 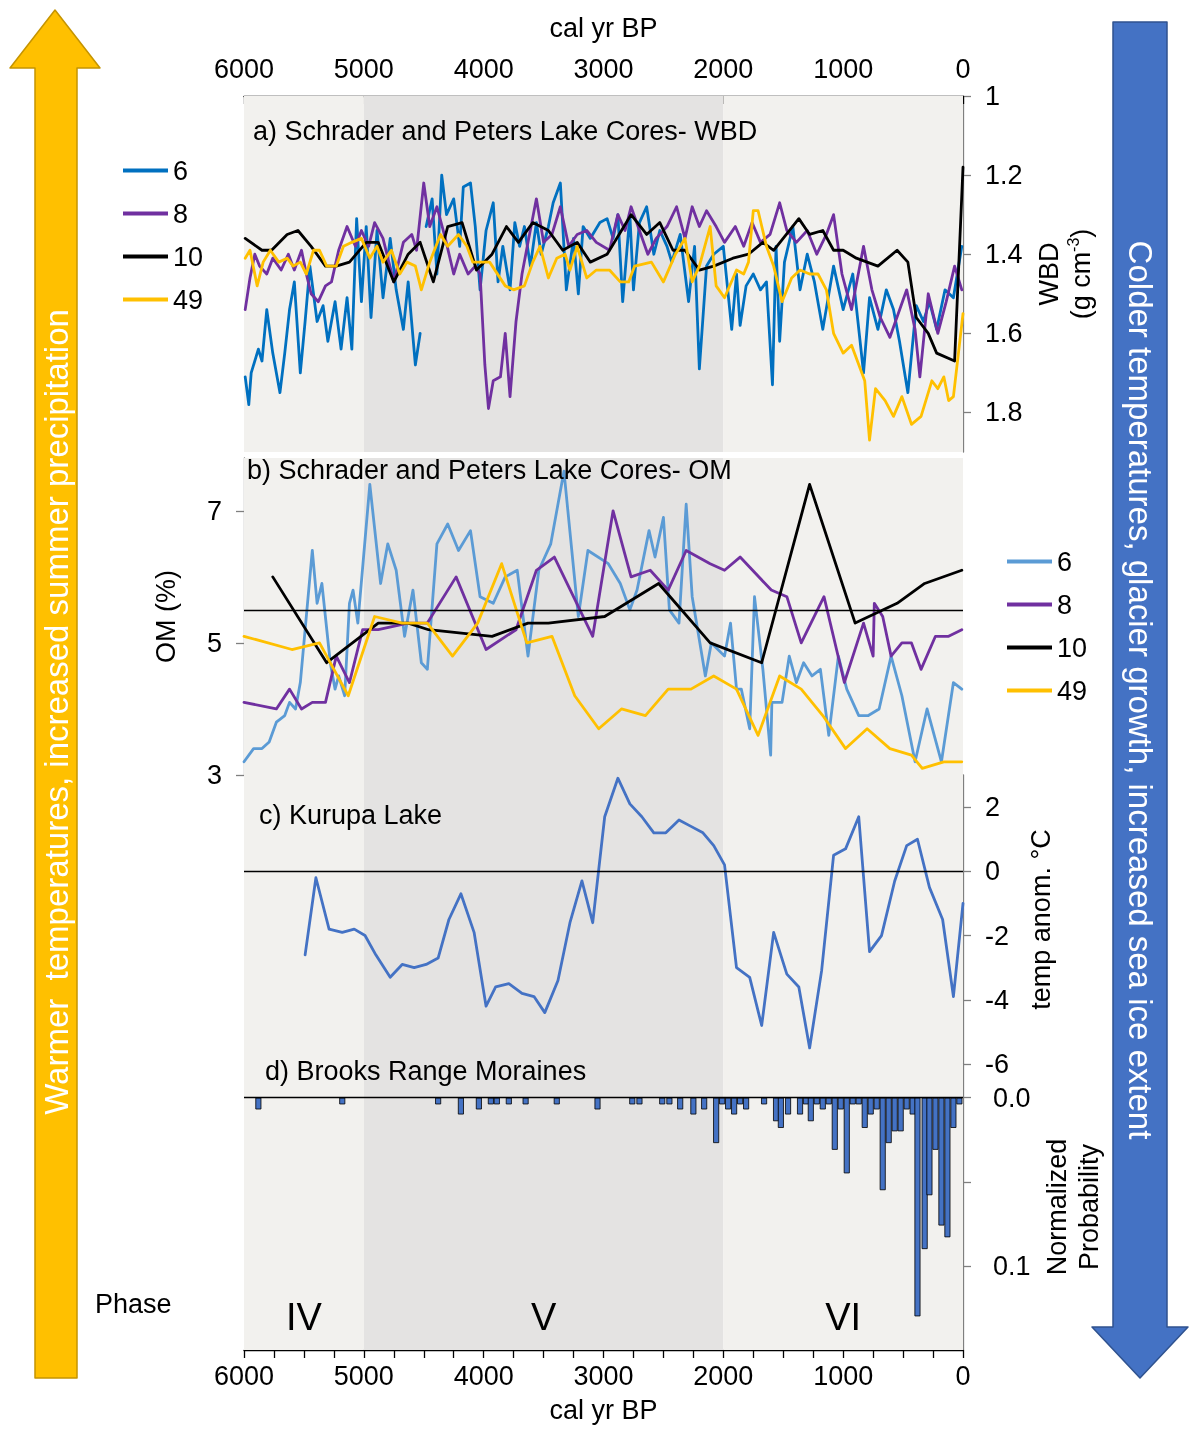 What do you see at coordinates (426, 1070) in the screenshot?
I see `chart-title: d) Brooks Range Moraines` at bounding box center [426, 1070].